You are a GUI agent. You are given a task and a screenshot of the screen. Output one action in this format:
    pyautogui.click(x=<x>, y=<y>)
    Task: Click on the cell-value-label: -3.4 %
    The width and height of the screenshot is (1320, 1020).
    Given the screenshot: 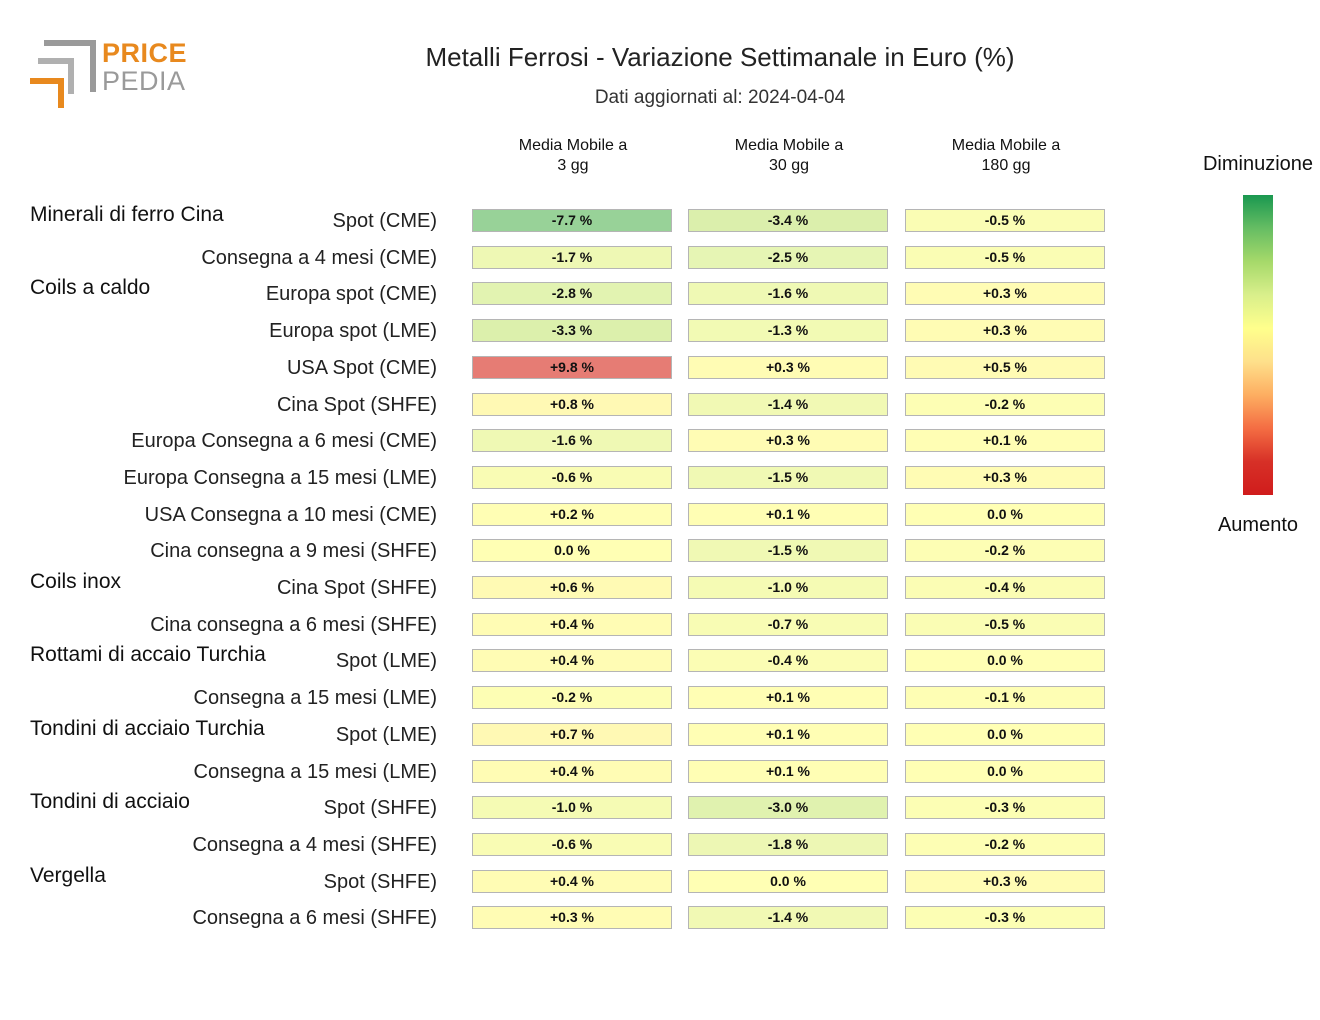 What is the action you would take?
    pyautogui.click(x=788, y=220)
    